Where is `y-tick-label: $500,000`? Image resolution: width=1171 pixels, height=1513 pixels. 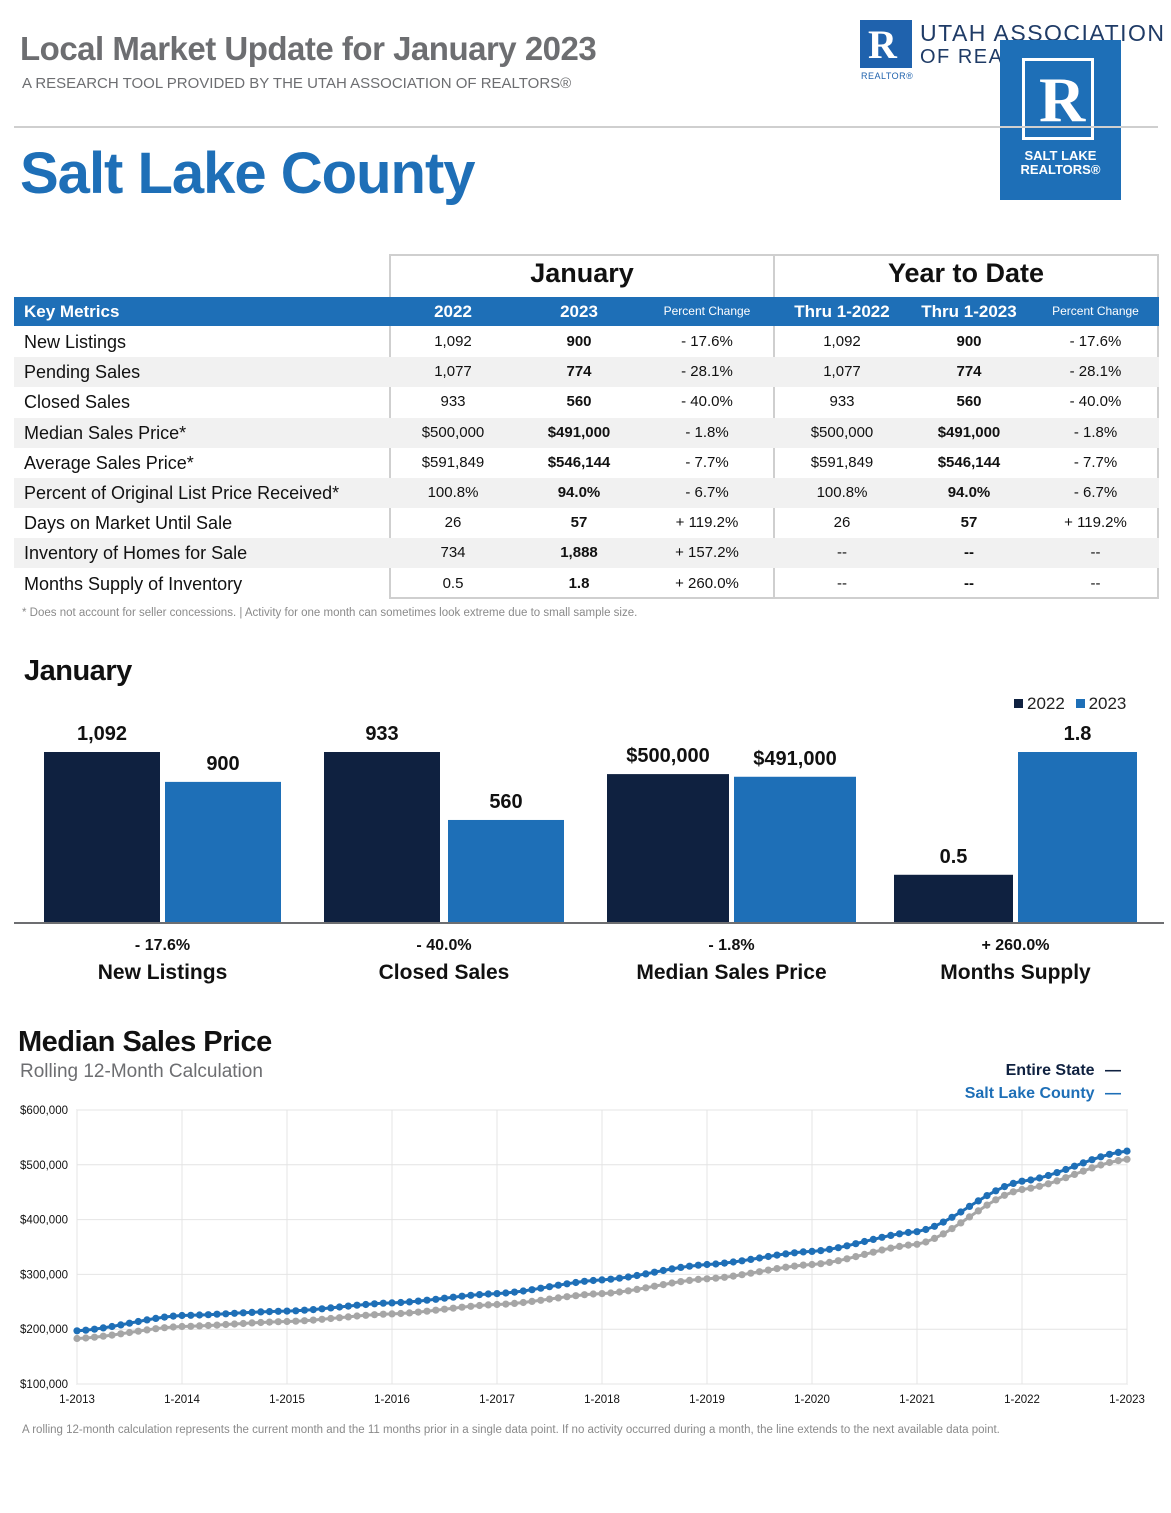 y-tick-label: $500,000 is located at coordinates (44, 1166).